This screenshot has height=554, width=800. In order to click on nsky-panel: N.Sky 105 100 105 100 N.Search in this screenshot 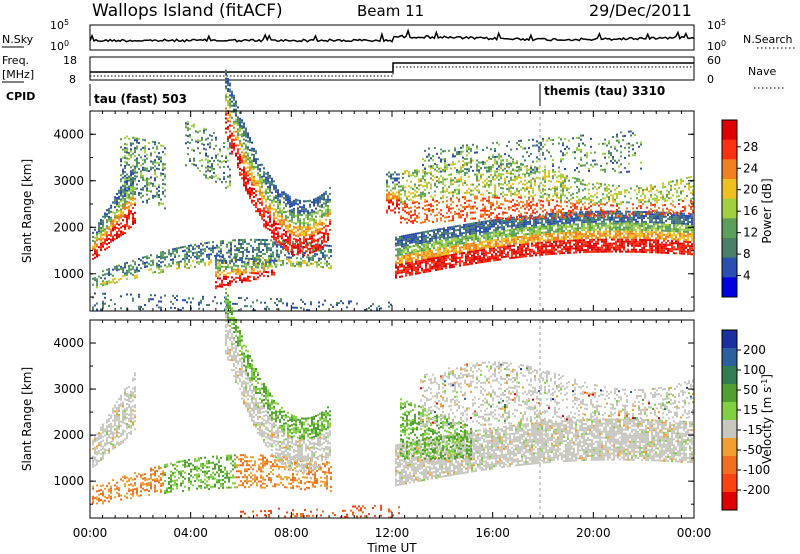, I will do `click(399, 35)`.